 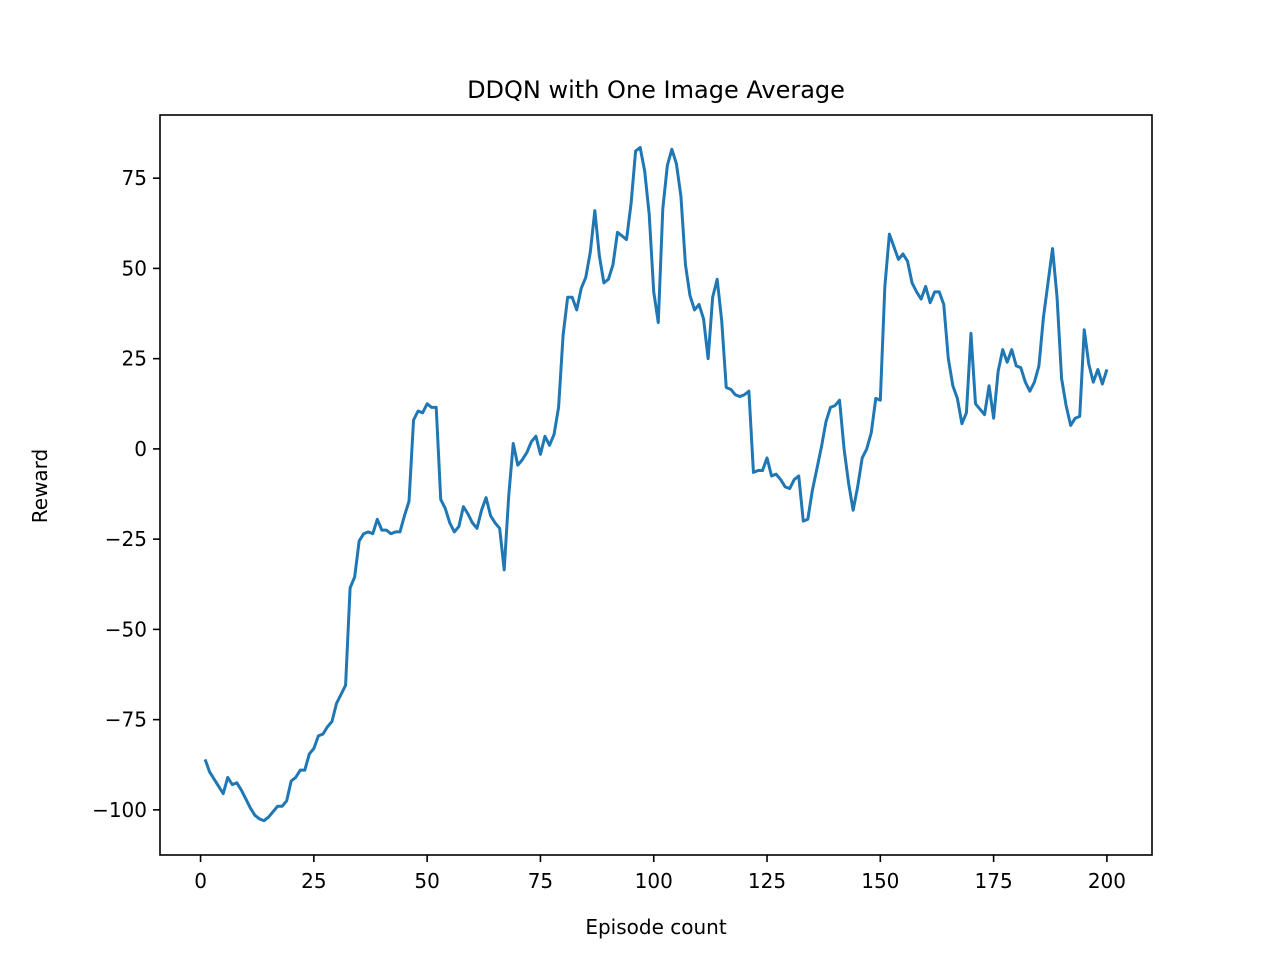 What do you see at coordinates (126, 629) in the screenshot?
I see `y-tick-label: −50` at bounding box center [126, 629].